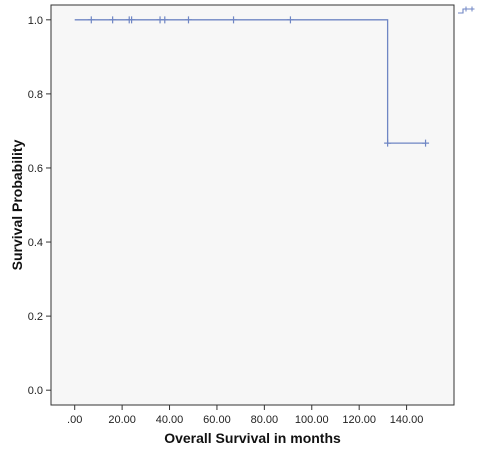 Image resolution: width=480 pixels, height=450 pixels. What do you see at coordinates (74, 420) in the screenshot?
I see `x-tick-label: .00` at bounding box center [74, 420].